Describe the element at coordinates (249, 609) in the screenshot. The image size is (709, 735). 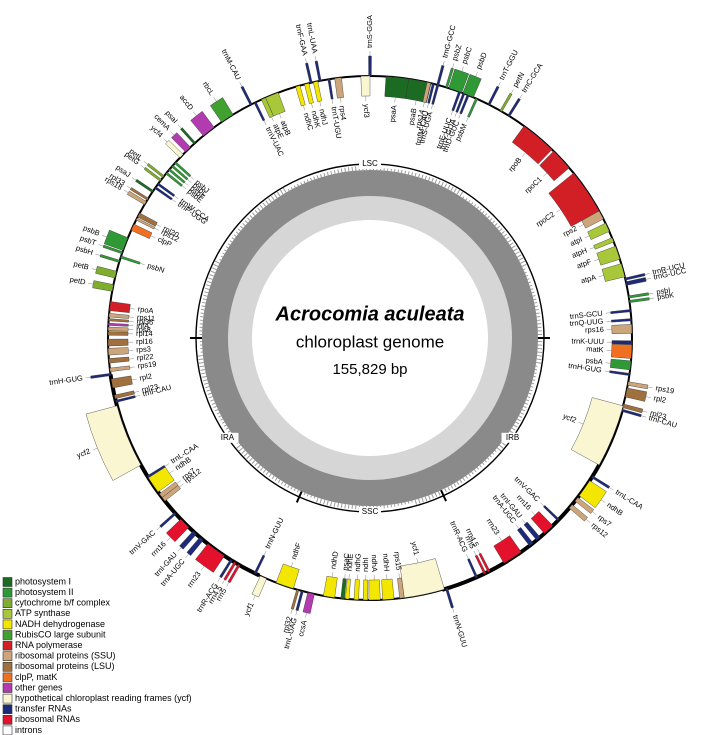
I see `gene-label: ycf1` at that location.